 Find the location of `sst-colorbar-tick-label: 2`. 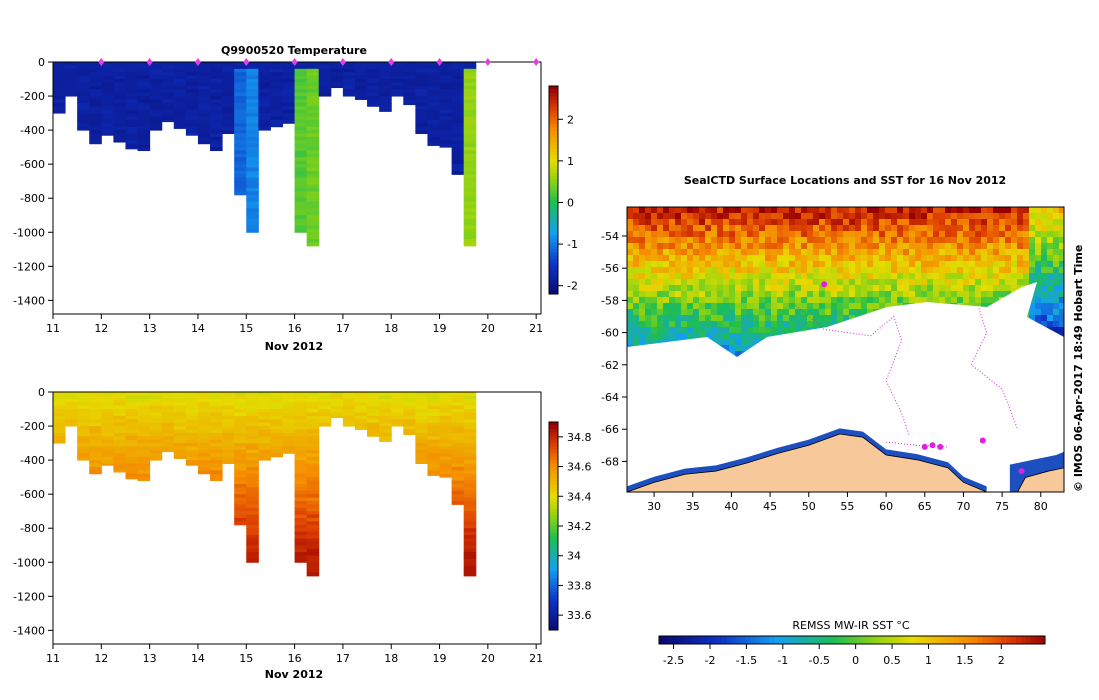

sst-colorbar-tick-label: 2 is located at coordinates (1001, 660).